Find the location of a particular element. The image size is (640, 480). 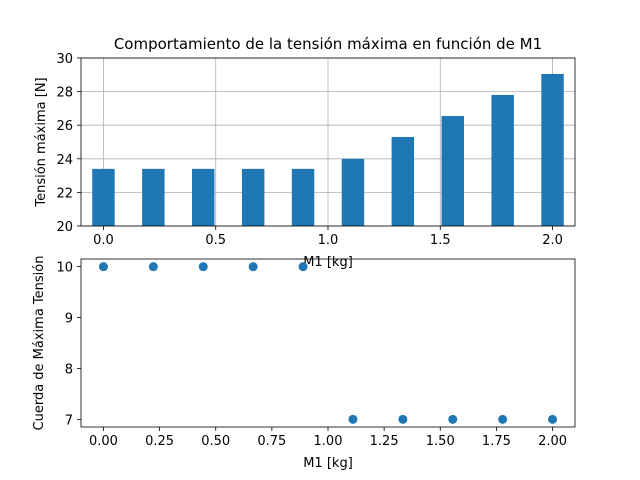

y-tick-label: 8 is located at coordinates (69, 369).